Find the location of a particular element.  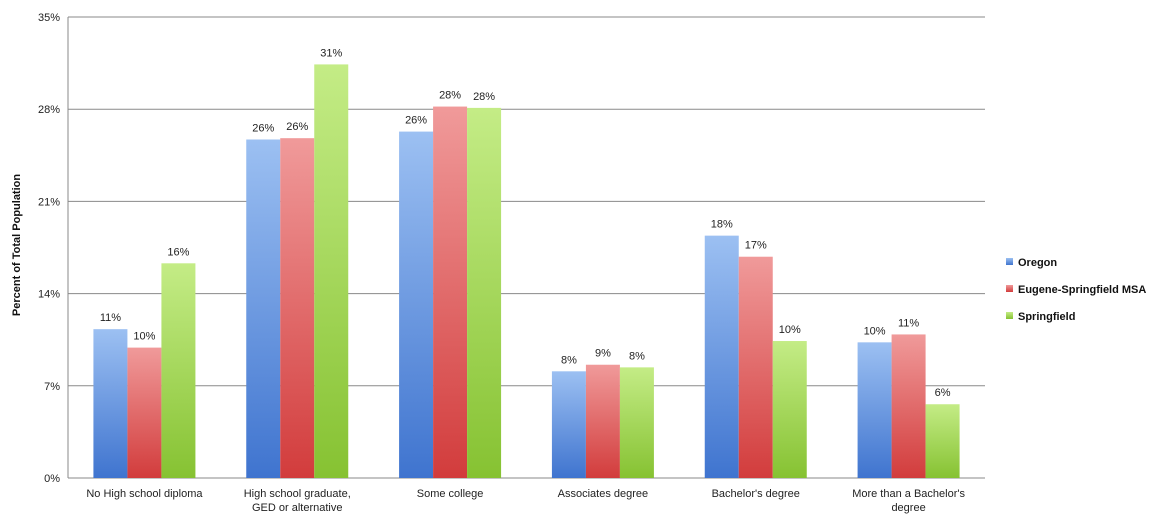

y-axis-label: Percent of Total Population is located at coordinates (17, 245).